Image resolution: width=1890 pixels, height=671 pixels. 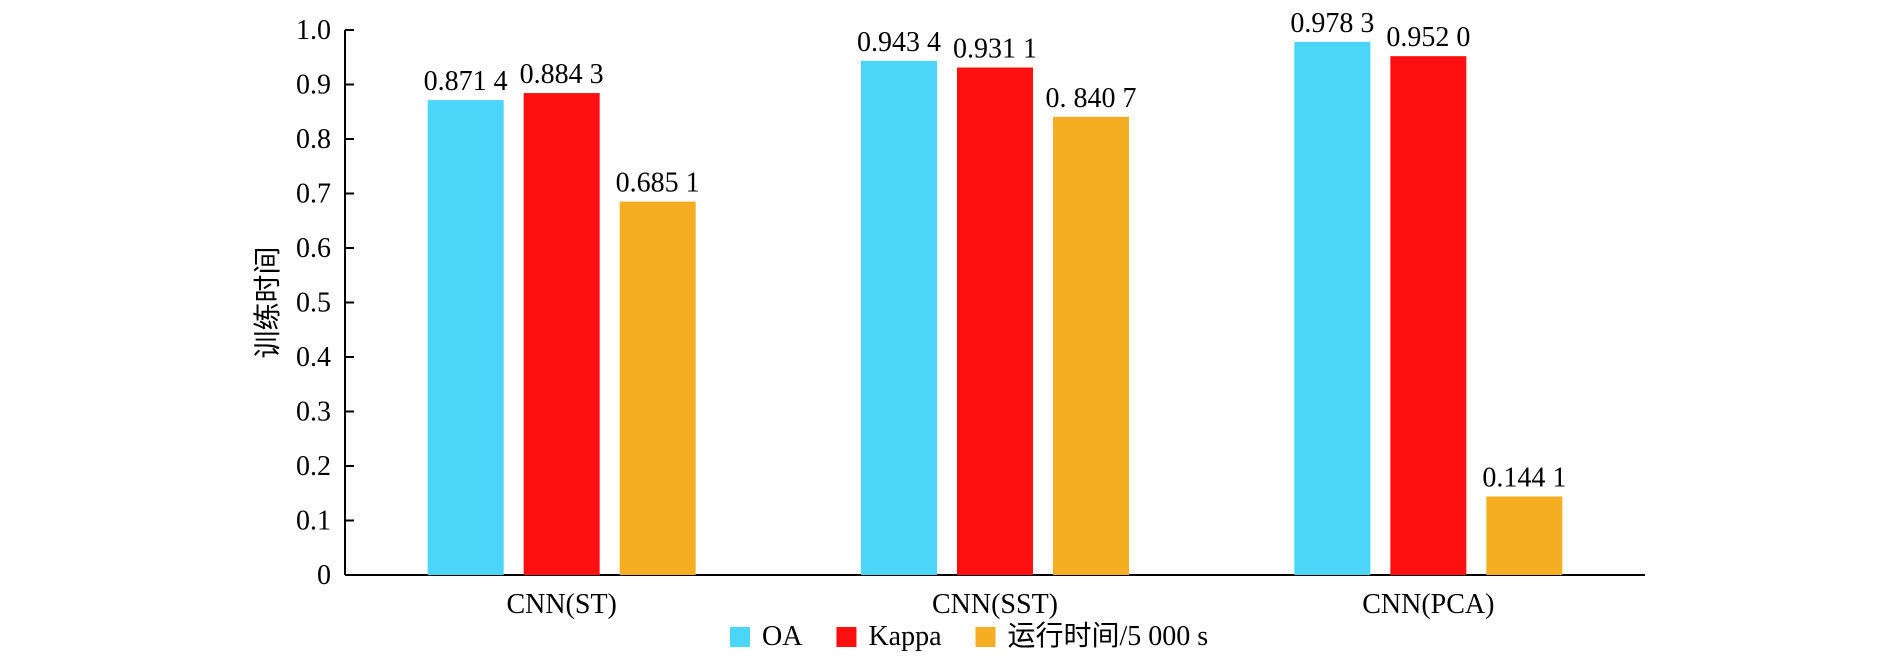 What do you see at coordinates (1524, 535) in the screenshot?
I see `bar-cnn-pca--series-2` at bounding box center [1524, 535].